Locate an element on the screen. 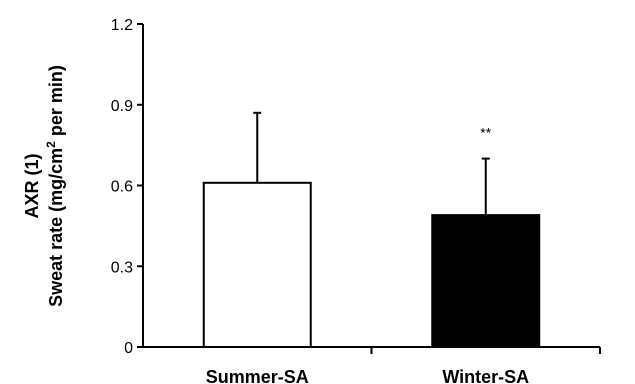 The height and width of the screenshot is (384, 635). y-axis-title-line2: Sweat rate (mg/cm2 per min) is located at coordinates (55, 186).